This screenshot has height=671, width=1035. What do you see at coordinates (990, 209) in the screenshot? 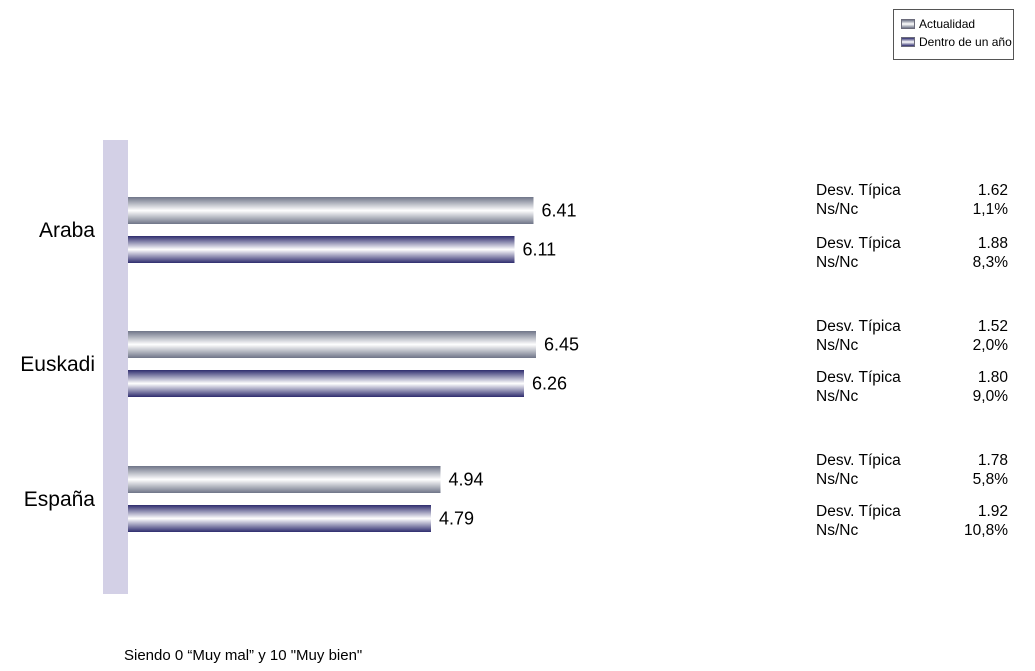
I see `nsnc-value: 1,1%` at bounding box center [990, 209].